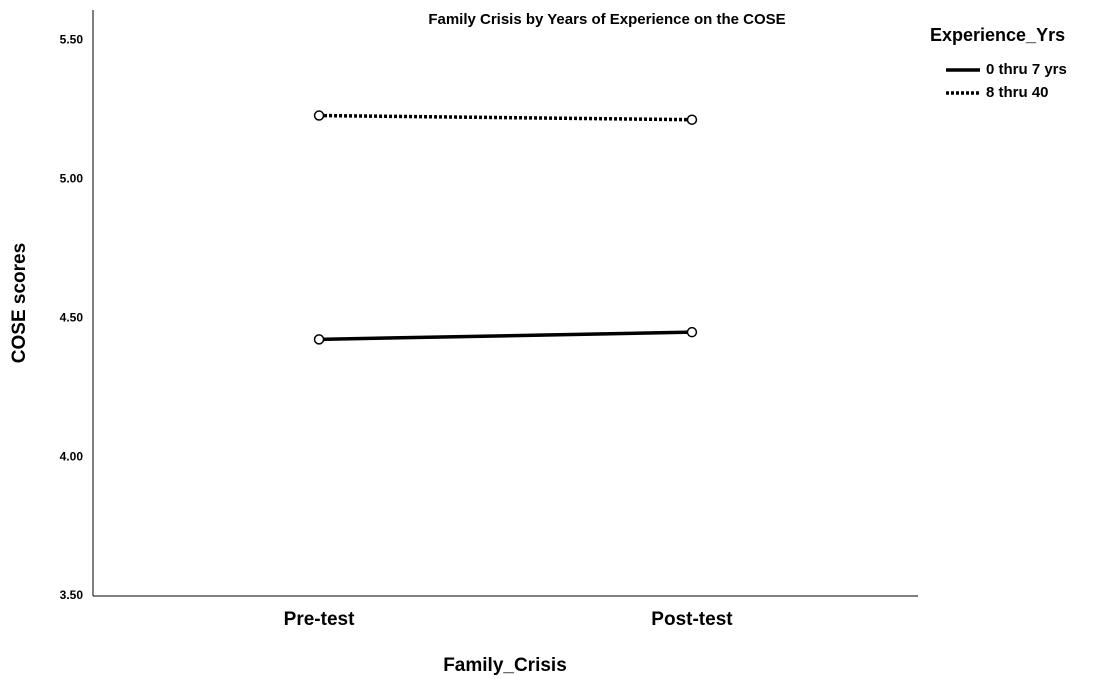 The height and width of the screenshot is (681, 1109). I want to click on x-axis-label: Family_Crisis, so click(505, 665).